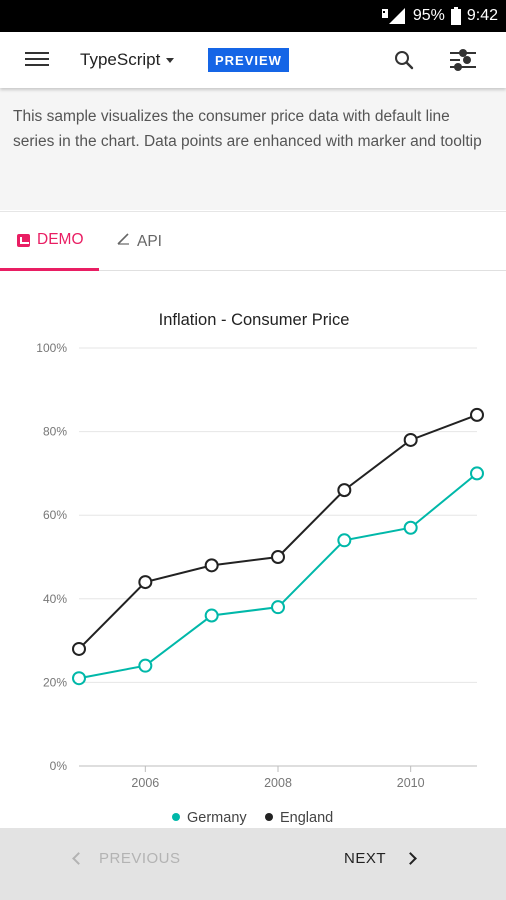 The width and height of the screenshot is (506, 900). Describe the element at coordinates (51, 348) in the screenshot. I see `y-tick-label: 100%` at that location.